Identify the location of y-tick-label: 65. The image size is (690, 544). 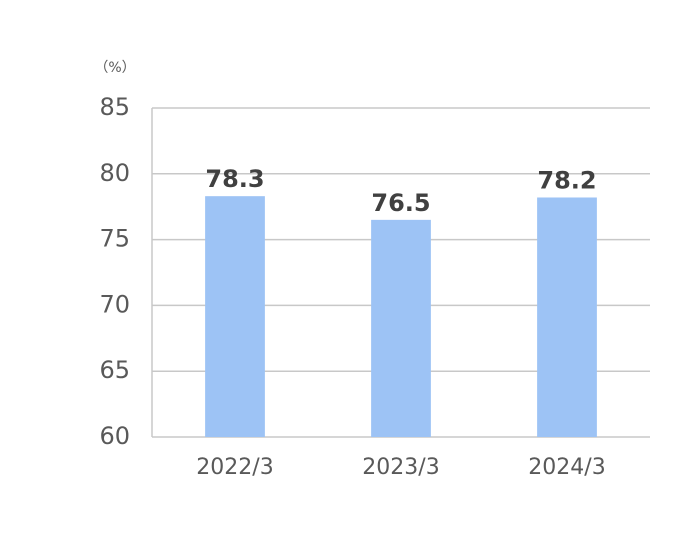
(114, 370).